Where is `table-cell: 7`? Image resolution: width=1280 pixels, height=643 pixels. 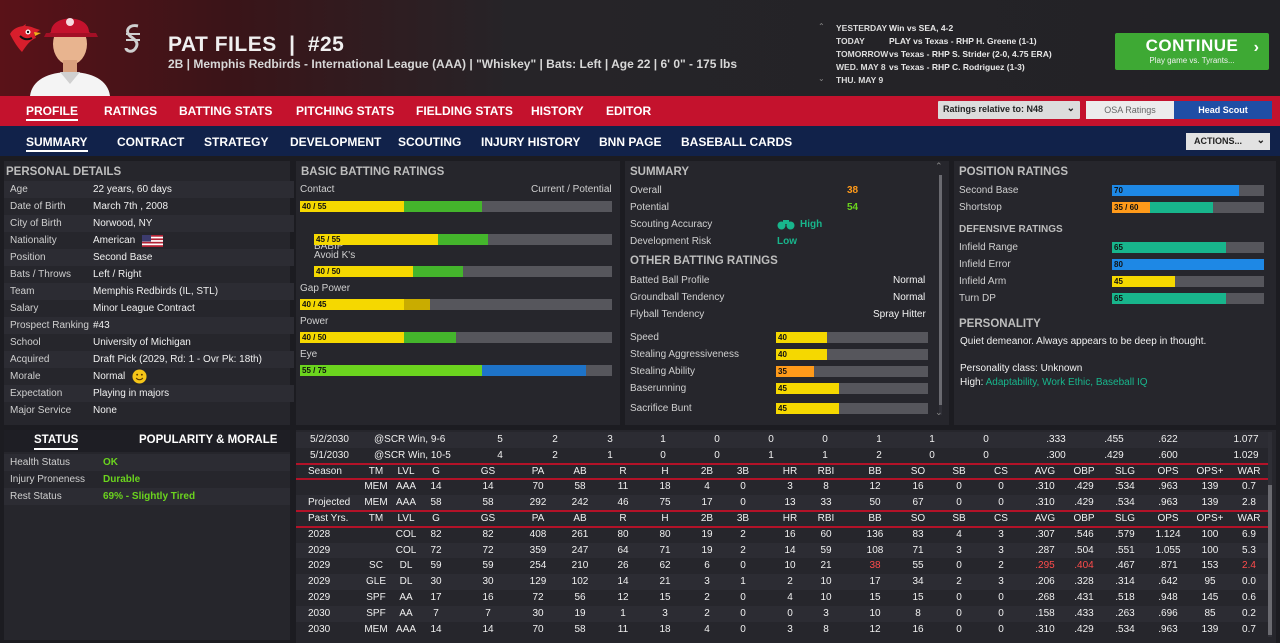
table-cell: 7 is located at coordinates (436, 613).